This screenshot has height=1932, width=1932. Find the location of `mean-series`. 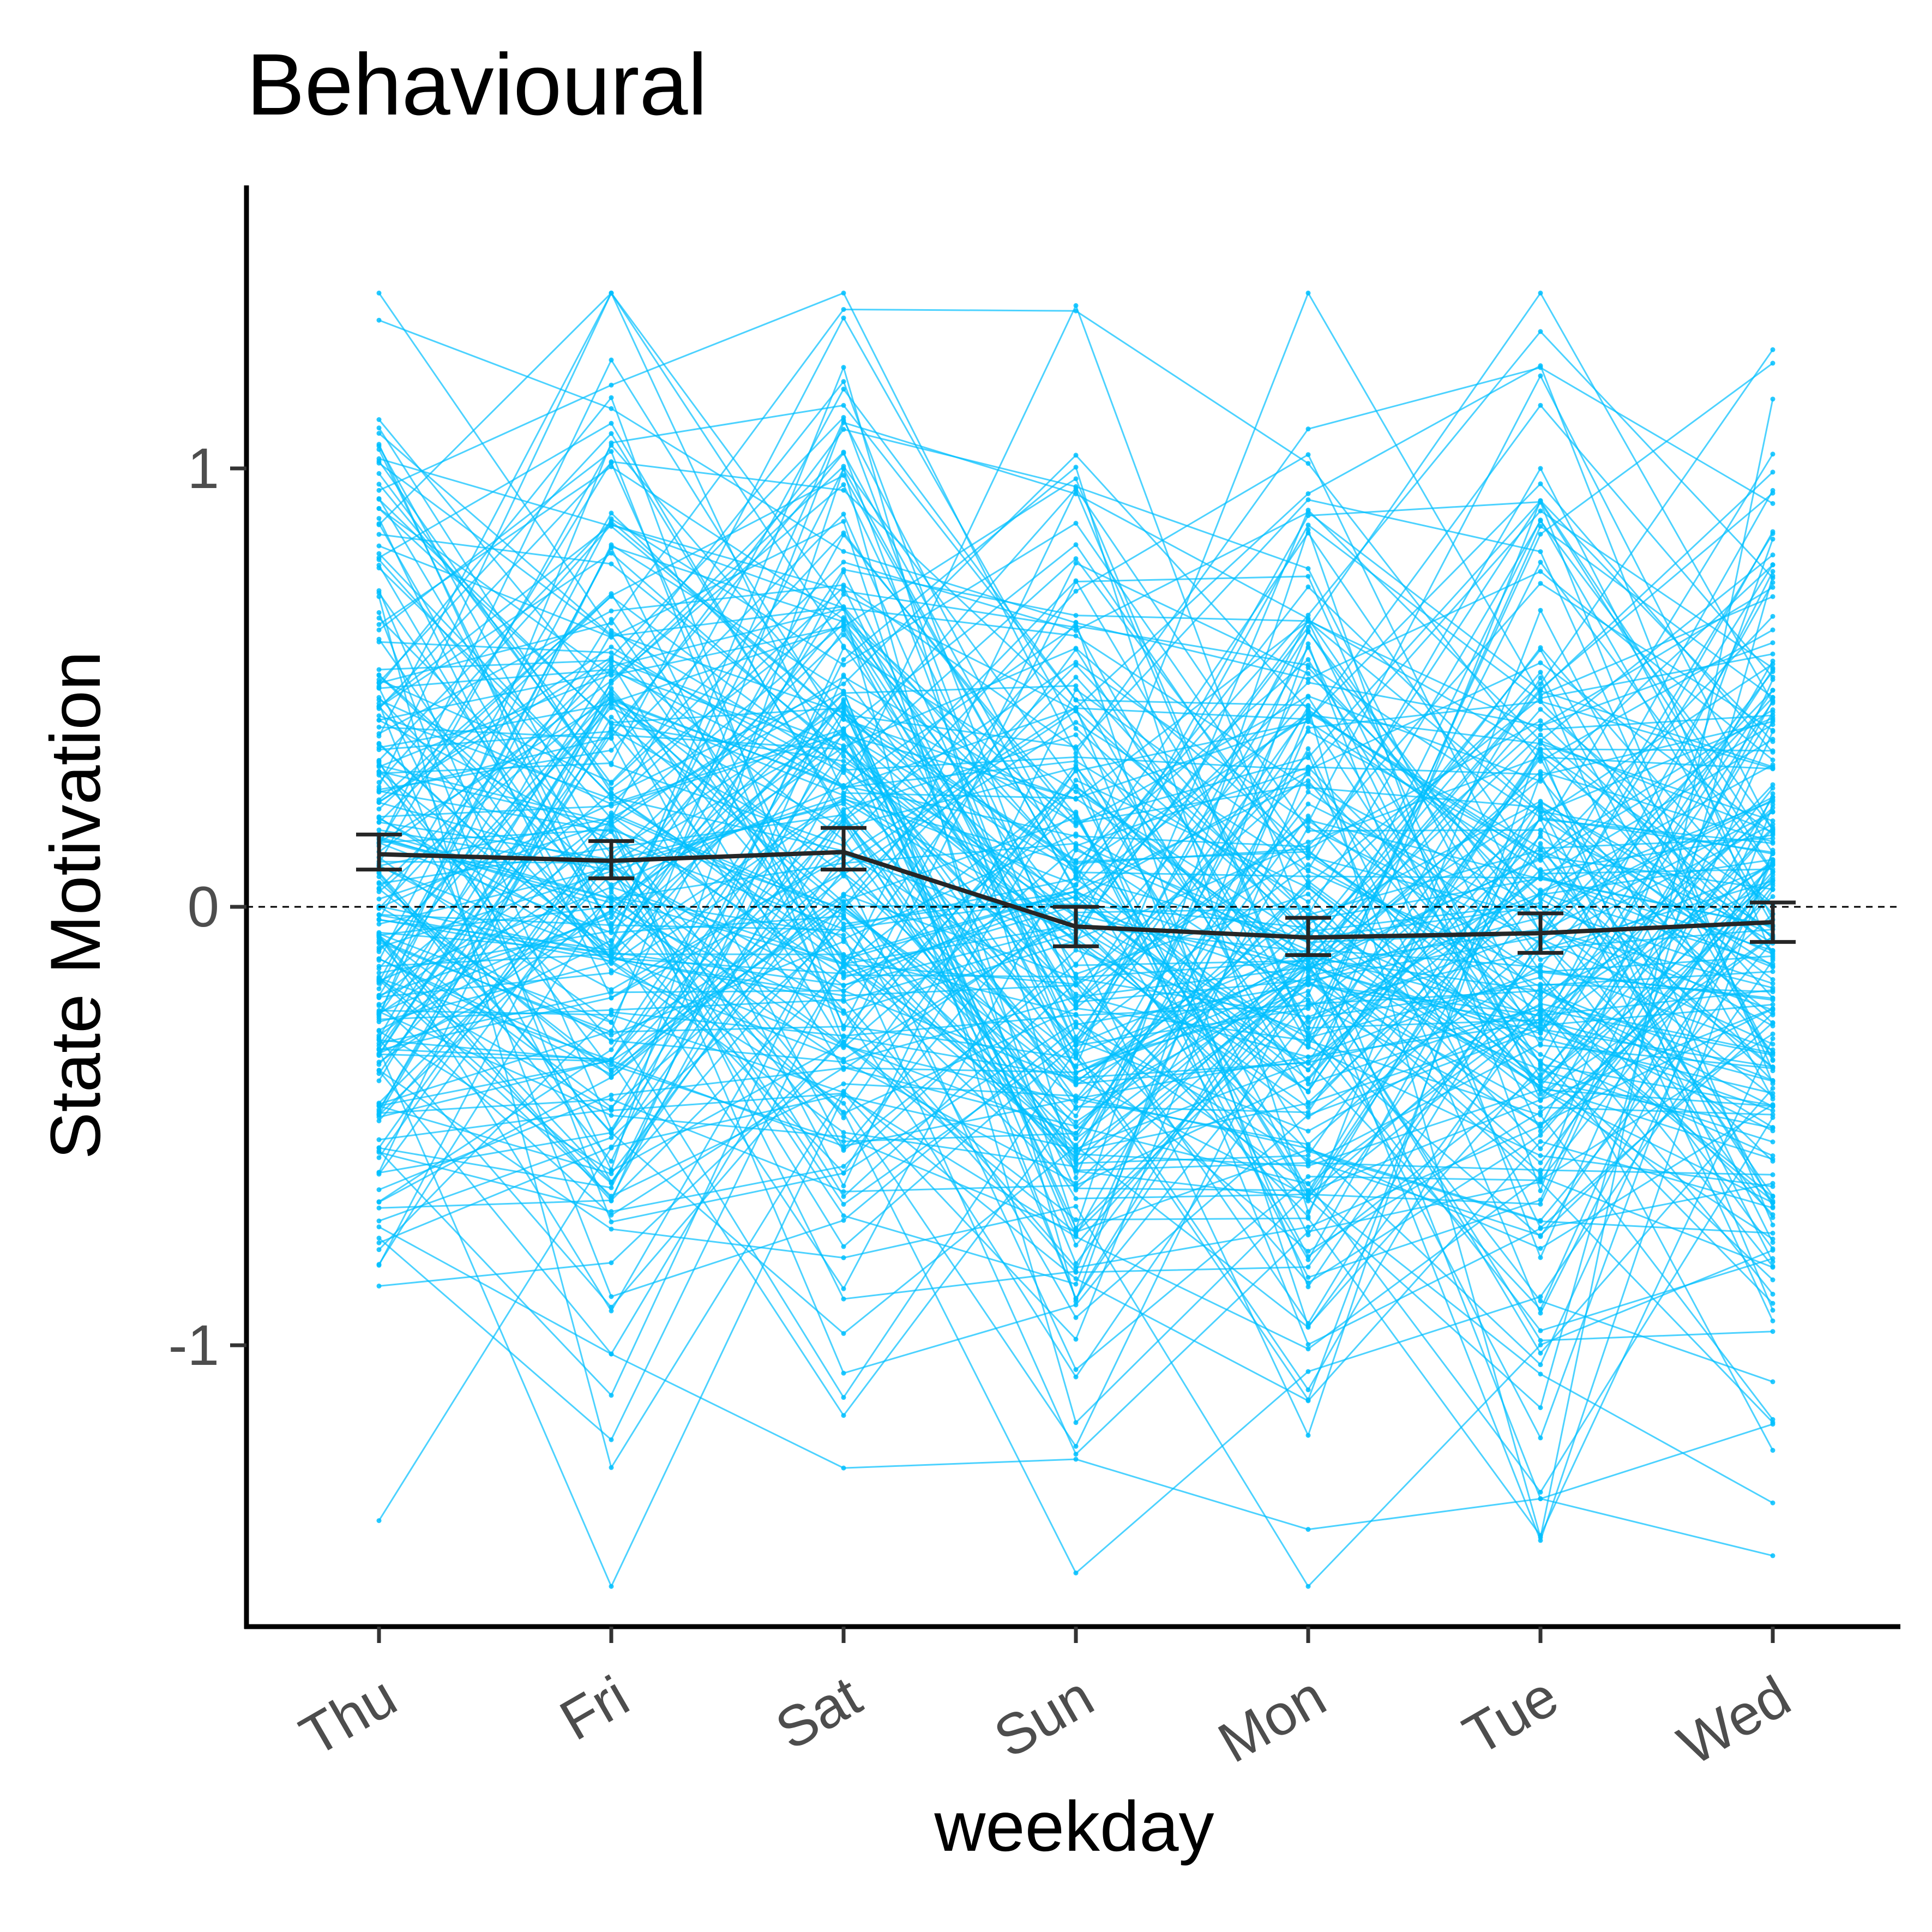

mean-series is located at coordinates (1076, 891).